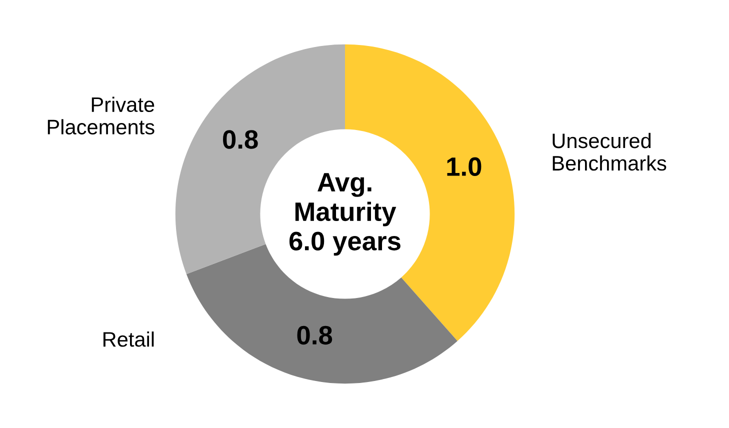  I want to click on slice-label: Unsecured Benchmarks, so click(609, 151).